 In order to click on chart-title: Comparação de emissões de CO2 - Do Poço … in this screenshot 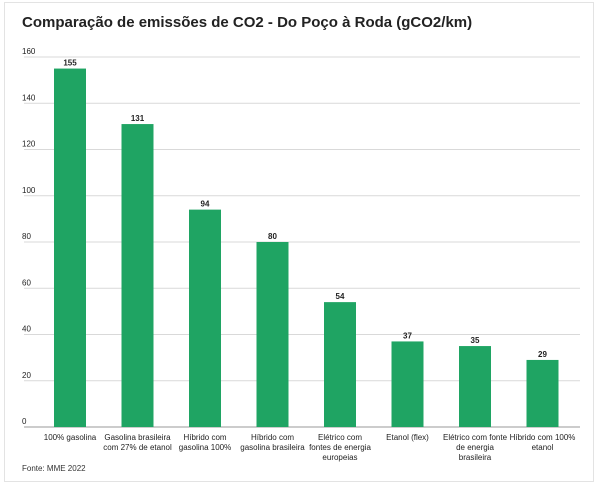, I will do `click(247, 22)`.